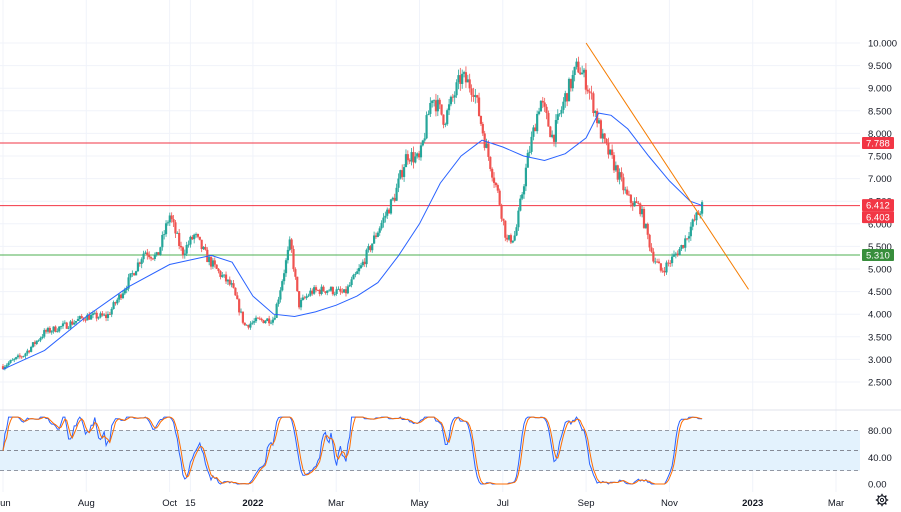  I want to click on price-tick-label: 3.000, so click(880, 360).